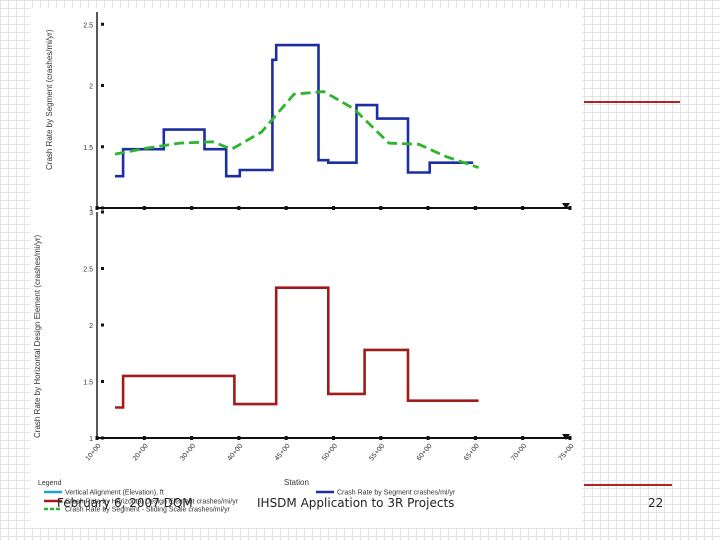  I want to click on x-tick-label: 60+00, so click(425, 453).